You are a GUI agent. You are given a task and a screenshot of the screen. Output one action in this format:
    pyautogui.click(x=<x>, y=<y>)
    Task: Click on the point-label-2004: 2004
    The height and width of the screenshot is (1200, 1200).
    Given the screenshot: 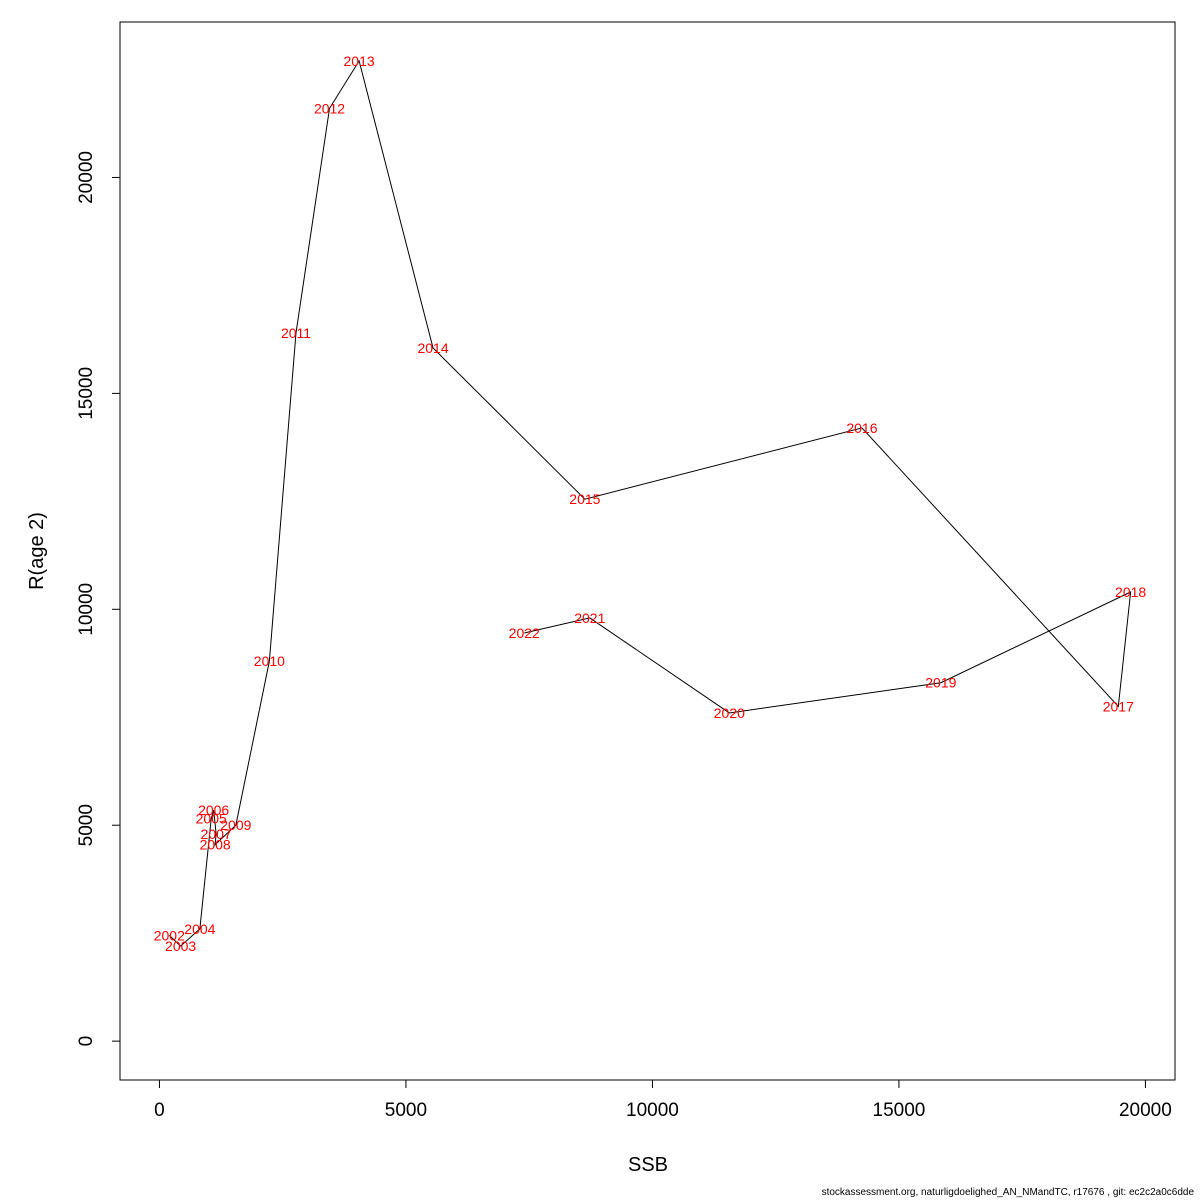 What is the action you would take?
    pyautogui.click(x=199, y=929)
    